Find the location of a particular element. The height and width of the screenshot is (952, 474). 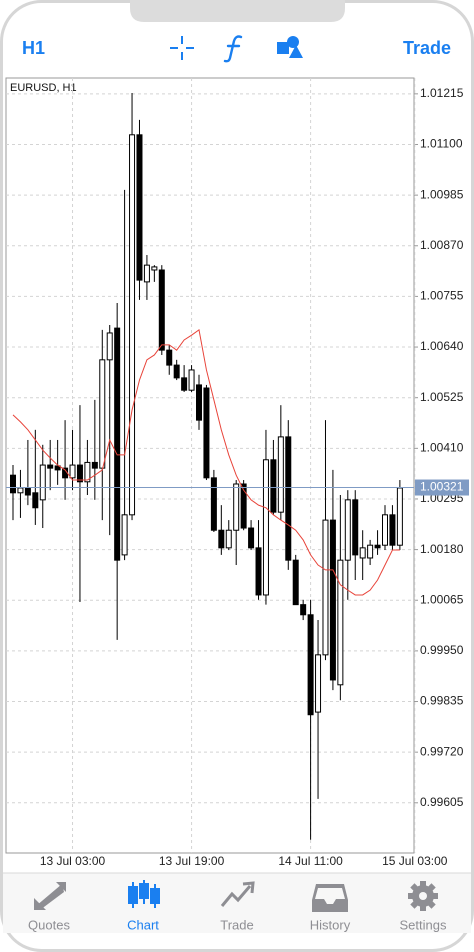

y-tick-label: 0.99605 is located at coordinates (442, 802).